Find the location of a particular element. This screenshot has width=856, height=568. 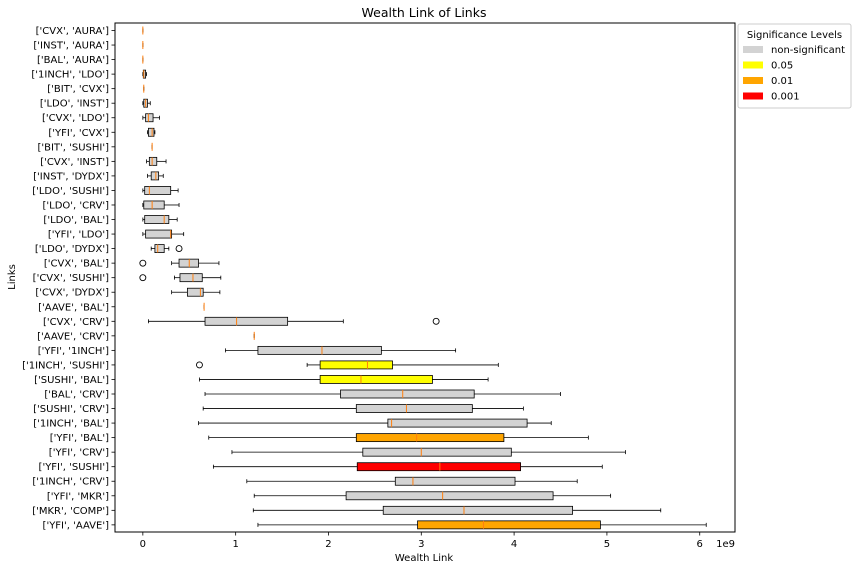

y-tick-label: ['LDO', 'DYDX'] is located at coordinates (72, 249).